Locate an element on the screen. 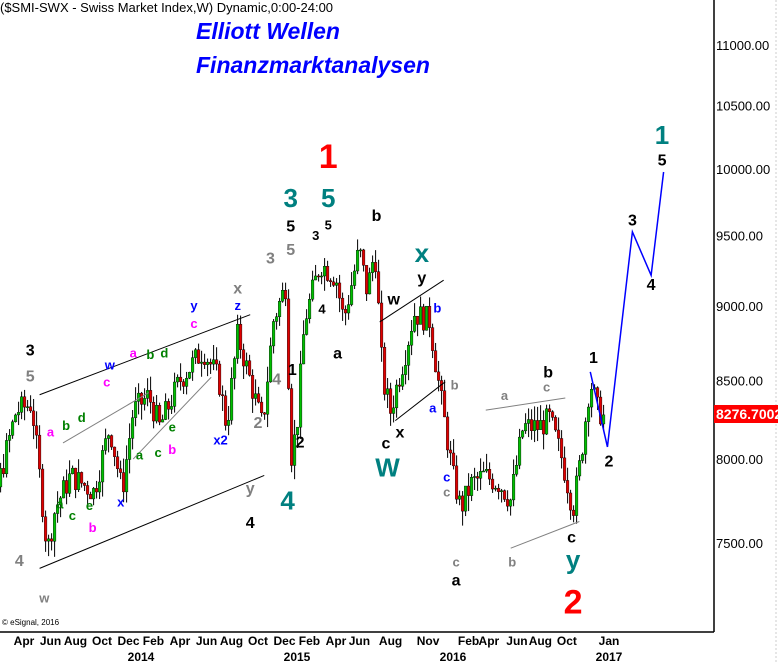 The image size is (780, 663). x-tick-label: Feb is located at coordinates (153, 641).